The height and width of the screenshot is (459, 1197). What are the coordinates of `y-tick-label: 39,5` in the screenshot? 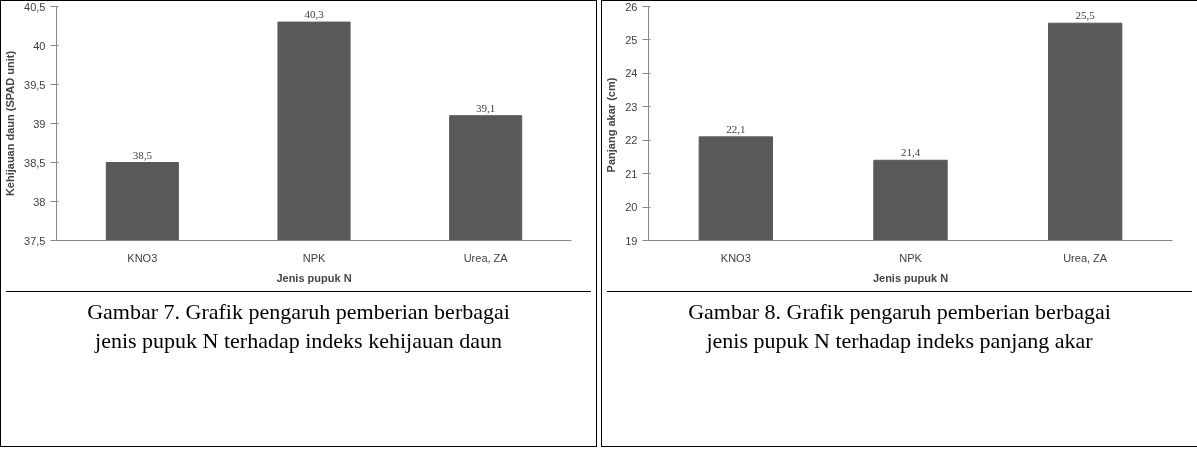 It's located at (35, 84).